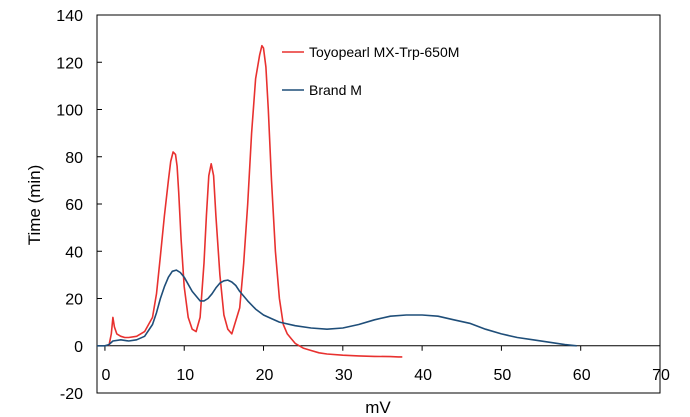 The height and width of the screenshot is (417, 690). What do you see at coordinates (185, 375) in the screenshot?
I see `x-tick-label: 10` at bounding box center [185, 375].